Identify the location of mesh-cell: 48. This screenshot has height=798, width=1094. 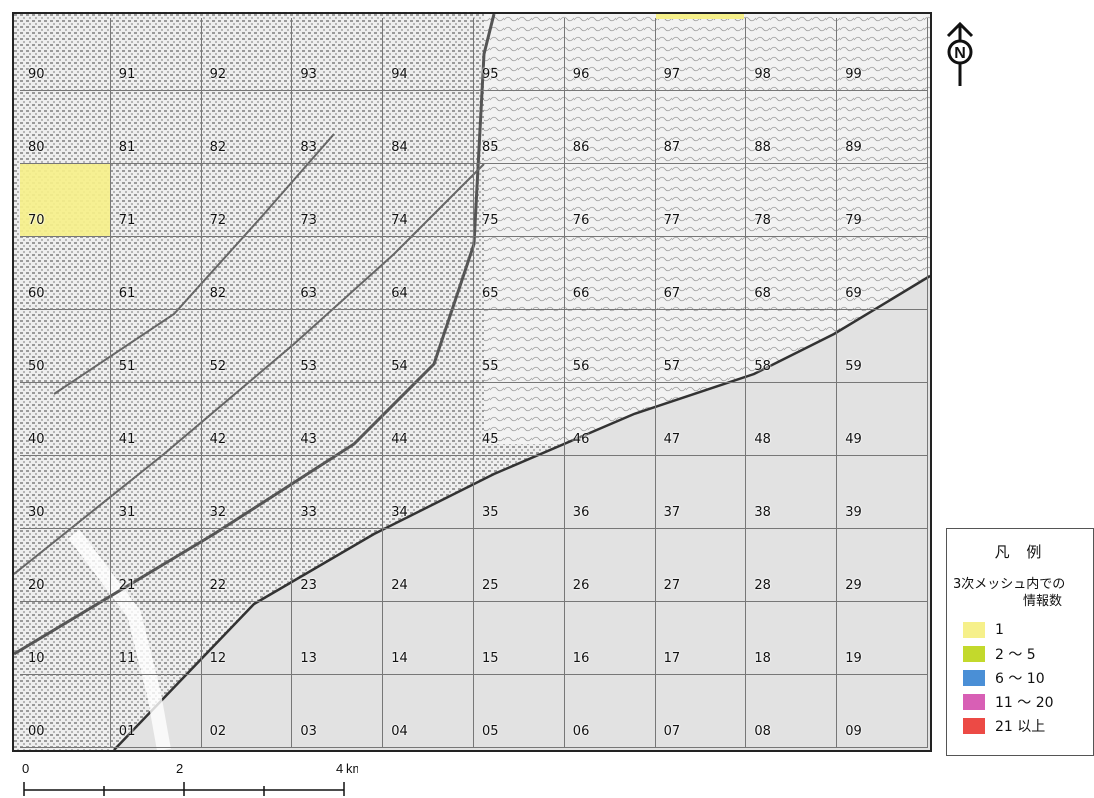
(792, 419).